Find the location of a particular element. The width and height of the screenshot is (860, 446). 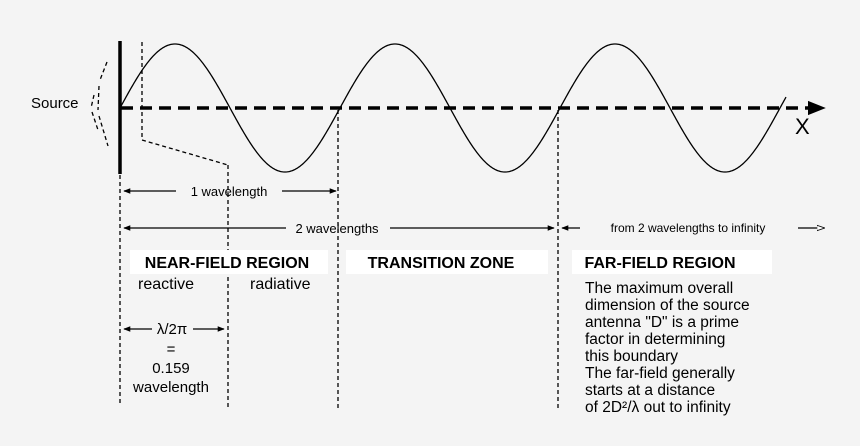

far-field-note-line: factor in determining is located at coordinates (655, 339).